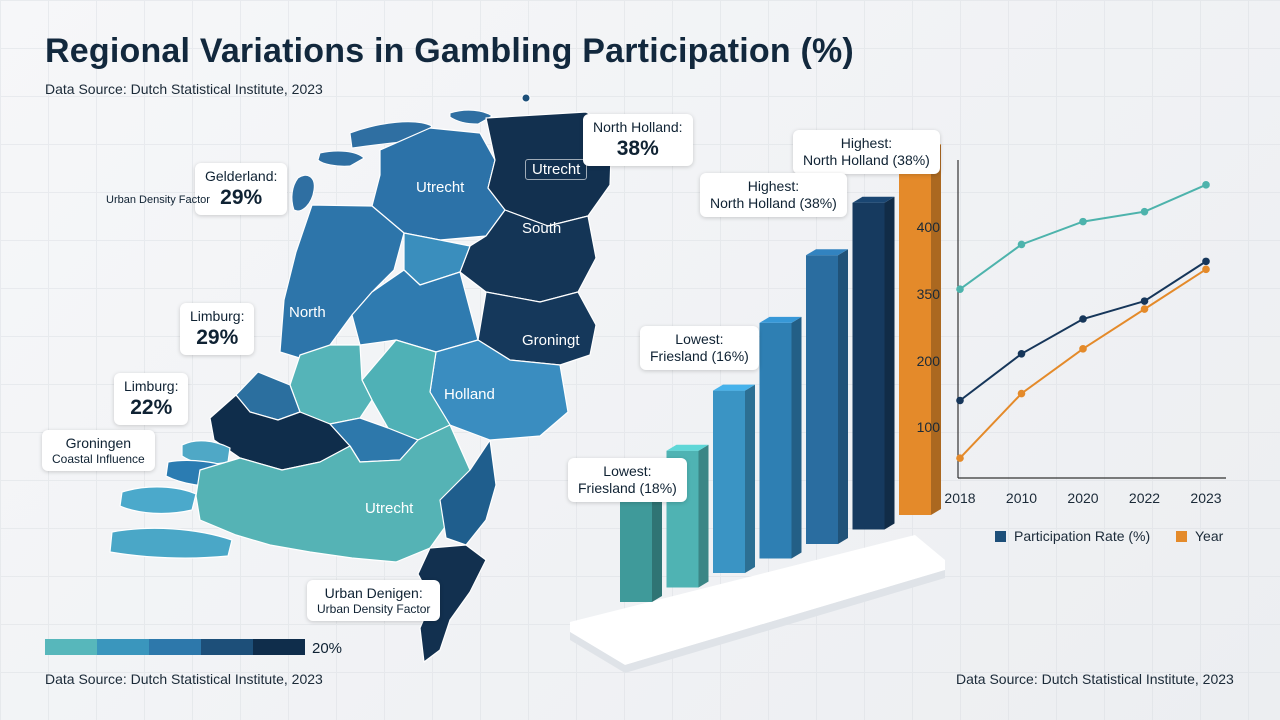 This screenshot has height=720, width=1280. What do you see at coordinates (307, 312) in the screenshot?
I see `region-label: North` at bounding box center [307, 312].